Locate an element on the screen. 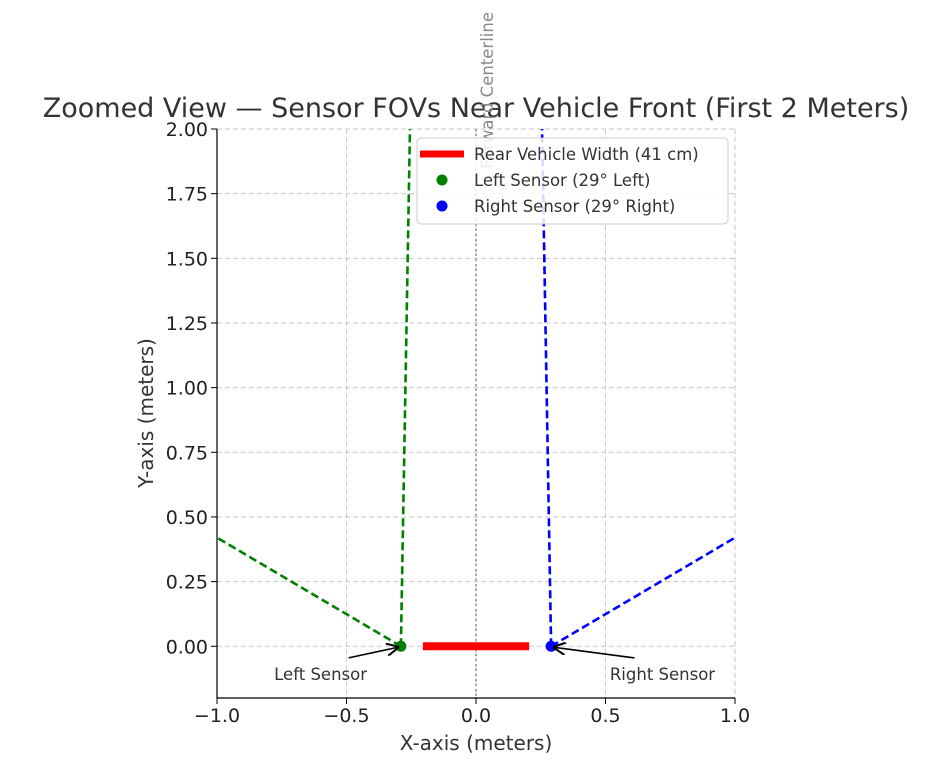 This screenshot has width=952, height=768. y-tick-label-8: 2.00 is located at coordinates (187, 130).